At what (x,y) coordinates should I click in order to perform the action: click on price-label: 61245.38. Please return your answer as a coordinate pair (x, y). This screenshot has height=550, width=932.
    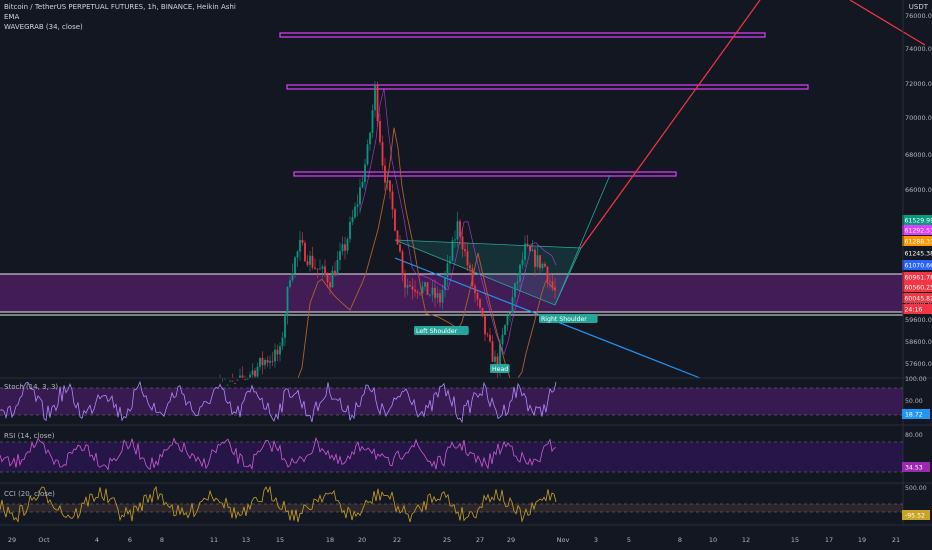
    Looking at the image, I should click on (918, 254).